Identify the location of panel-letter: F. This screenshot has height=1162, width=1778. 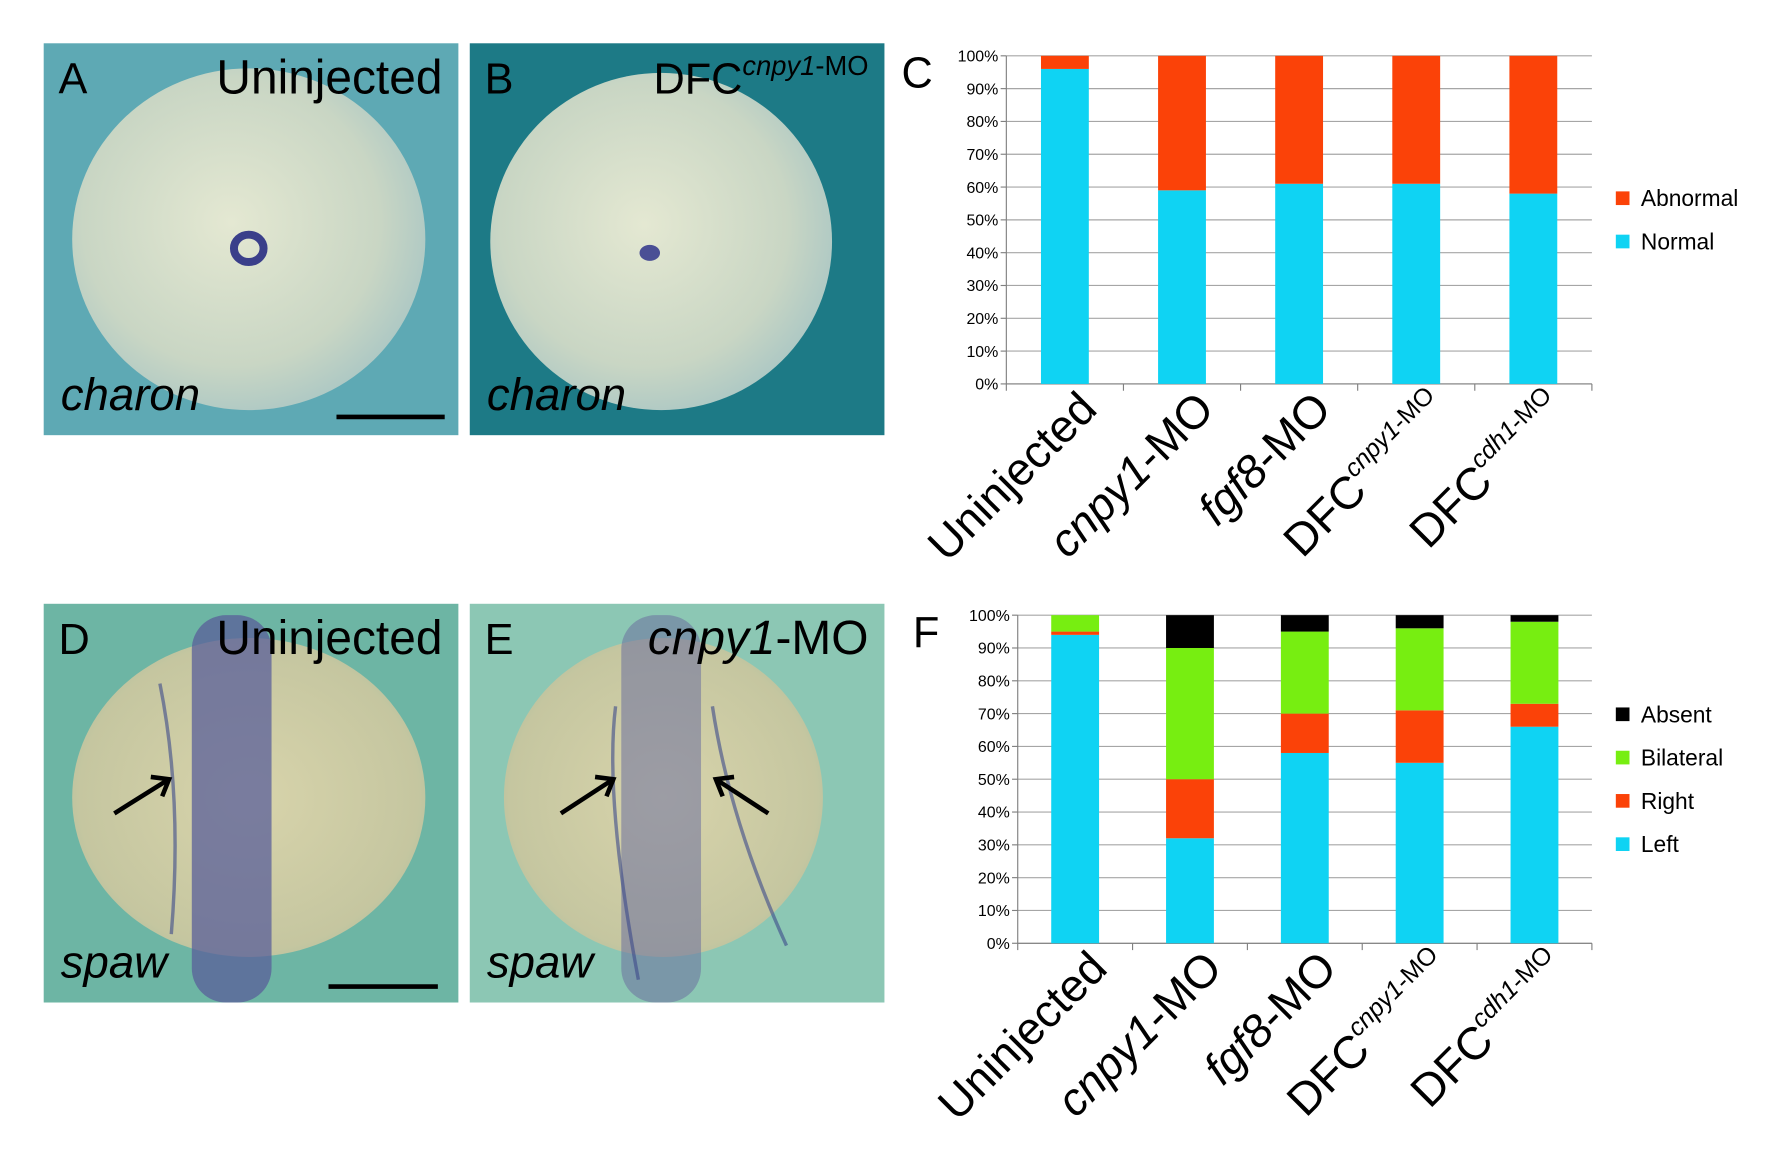
(926, 633).